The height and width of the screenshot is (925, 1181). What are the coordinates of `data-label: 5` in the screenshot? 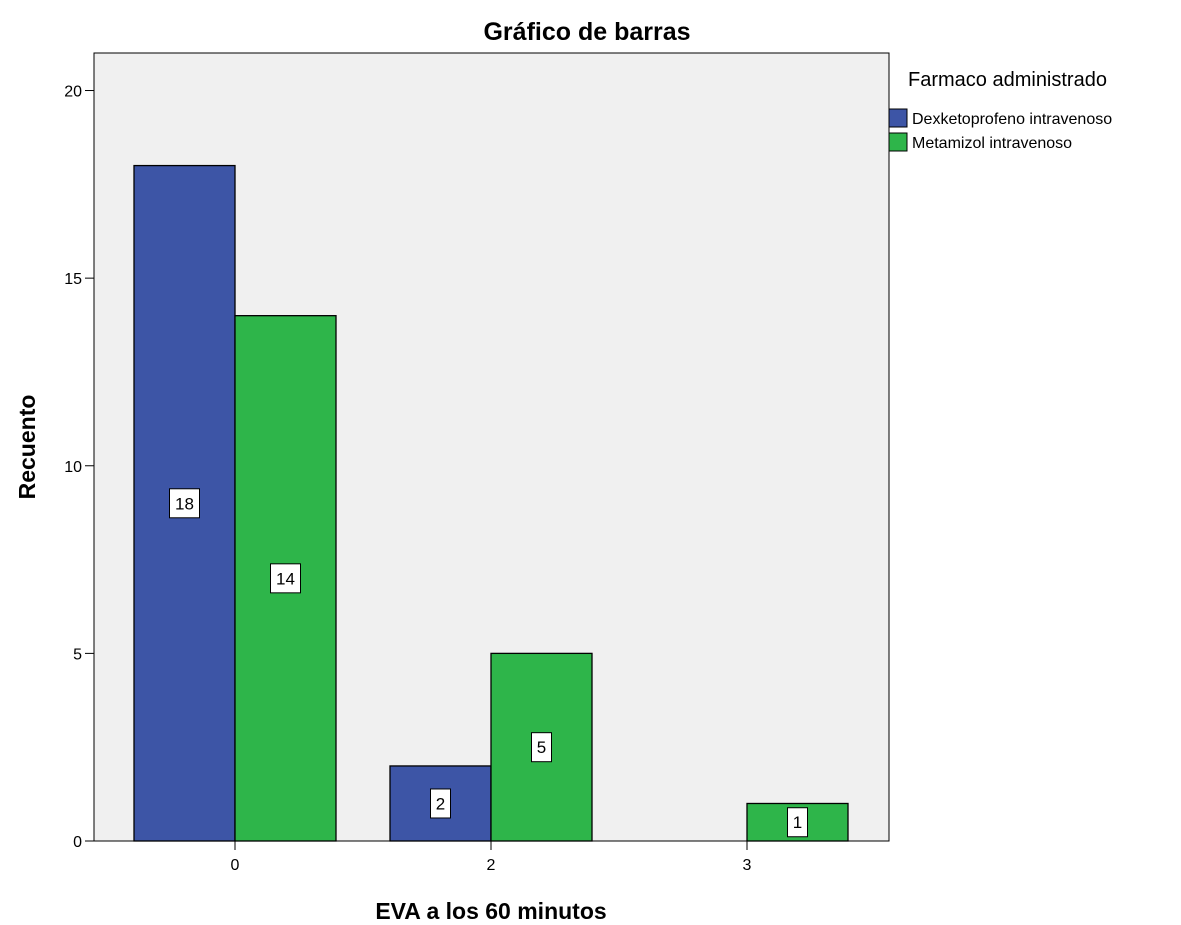 It's located at (541, 747).